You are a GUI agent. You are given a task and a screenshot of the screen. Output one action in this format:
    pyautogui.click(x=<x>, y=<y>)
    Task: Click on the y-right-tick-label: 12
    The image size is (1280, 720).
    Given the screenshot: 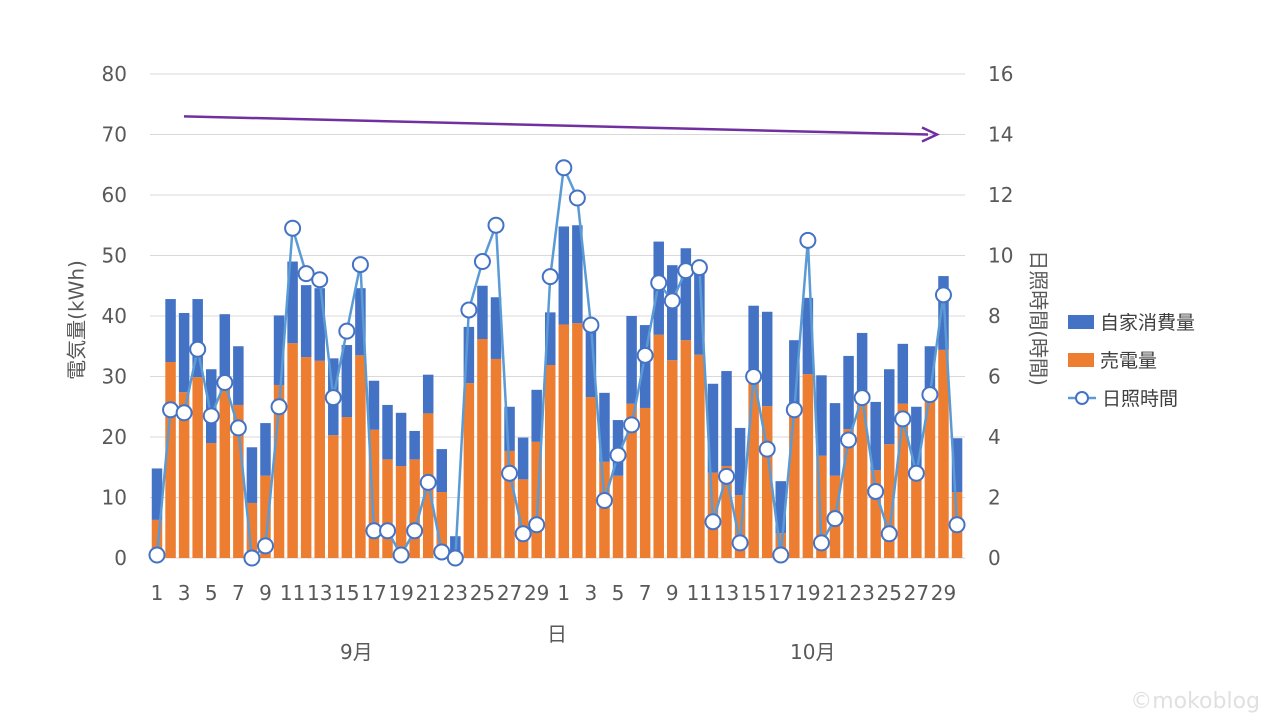 What is the action you would take?
    pyautogui.click(x=1000, y=195)
    